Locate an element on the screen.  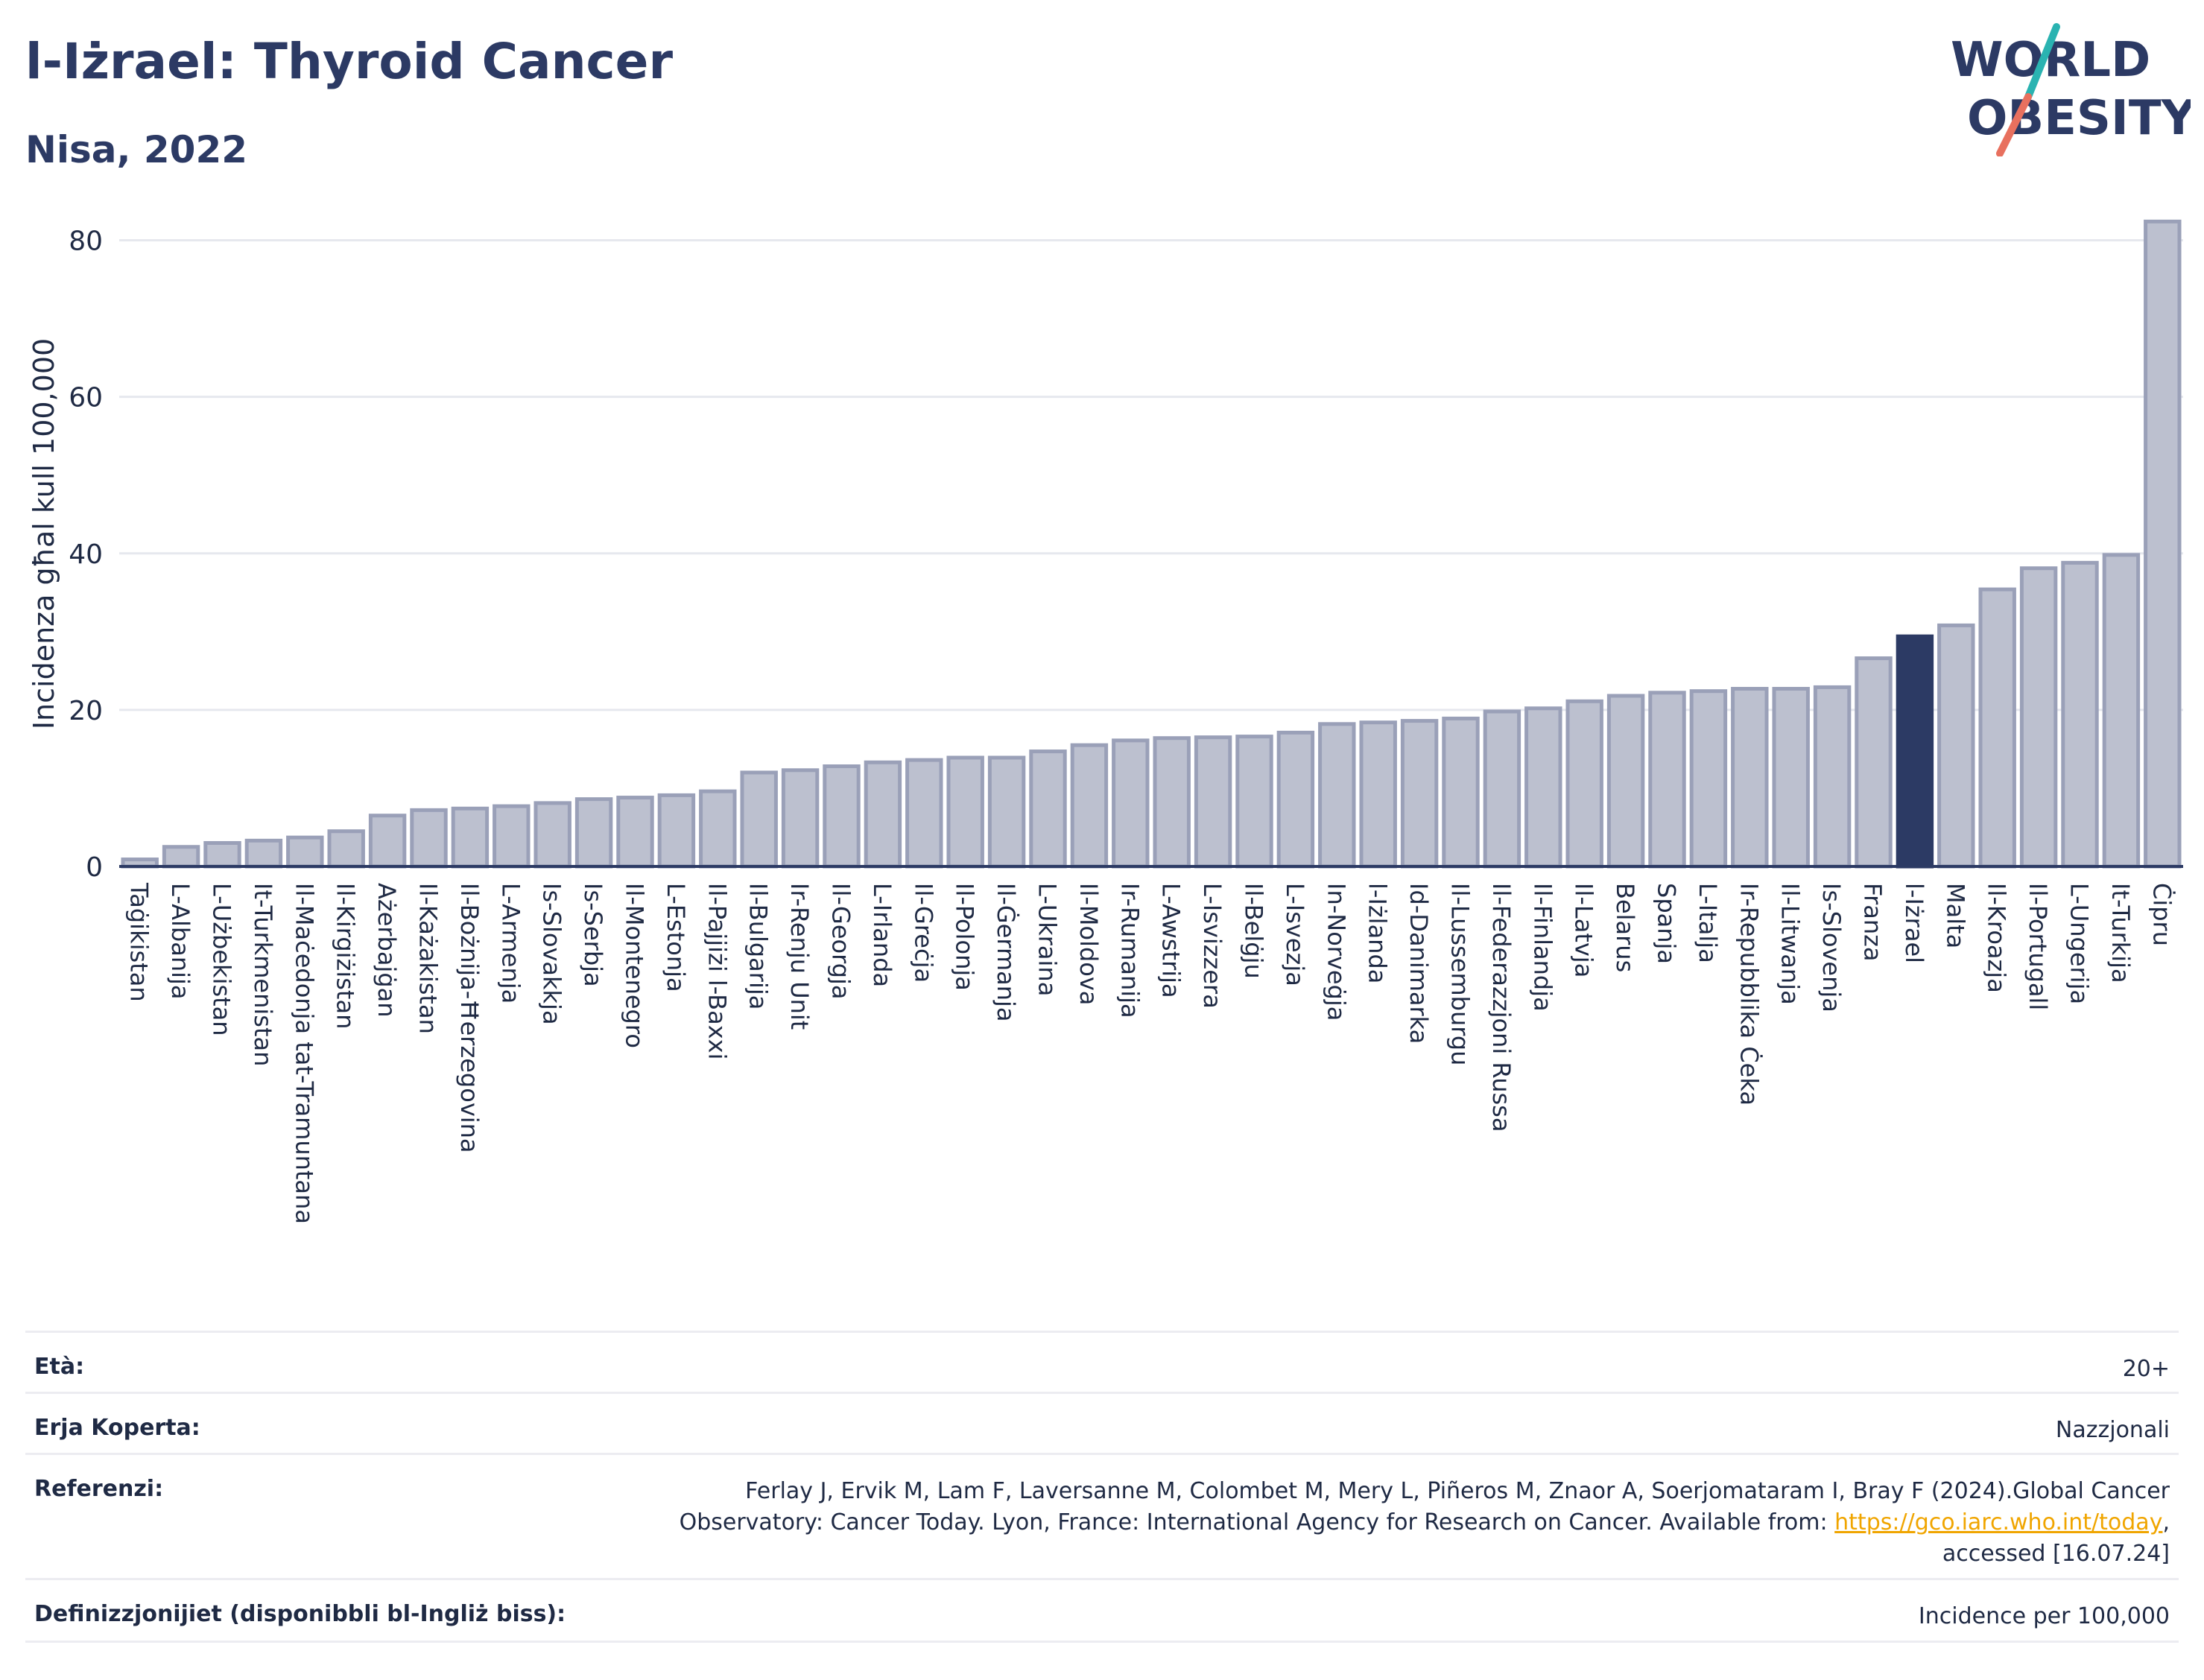
ref-link: https://gco.iarc.who.int/today is located at coordinates (1998, 1522).